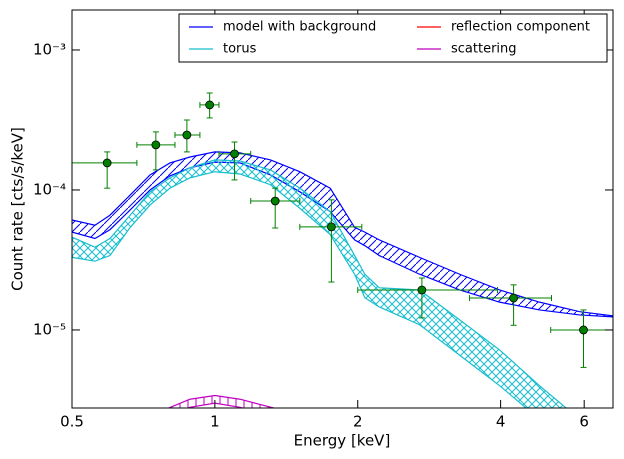 This screenshot has width=624, height=459. Describe the element at coordinates (358, 422) in the screenshot. I see `x-tick-label: 2` at that location.